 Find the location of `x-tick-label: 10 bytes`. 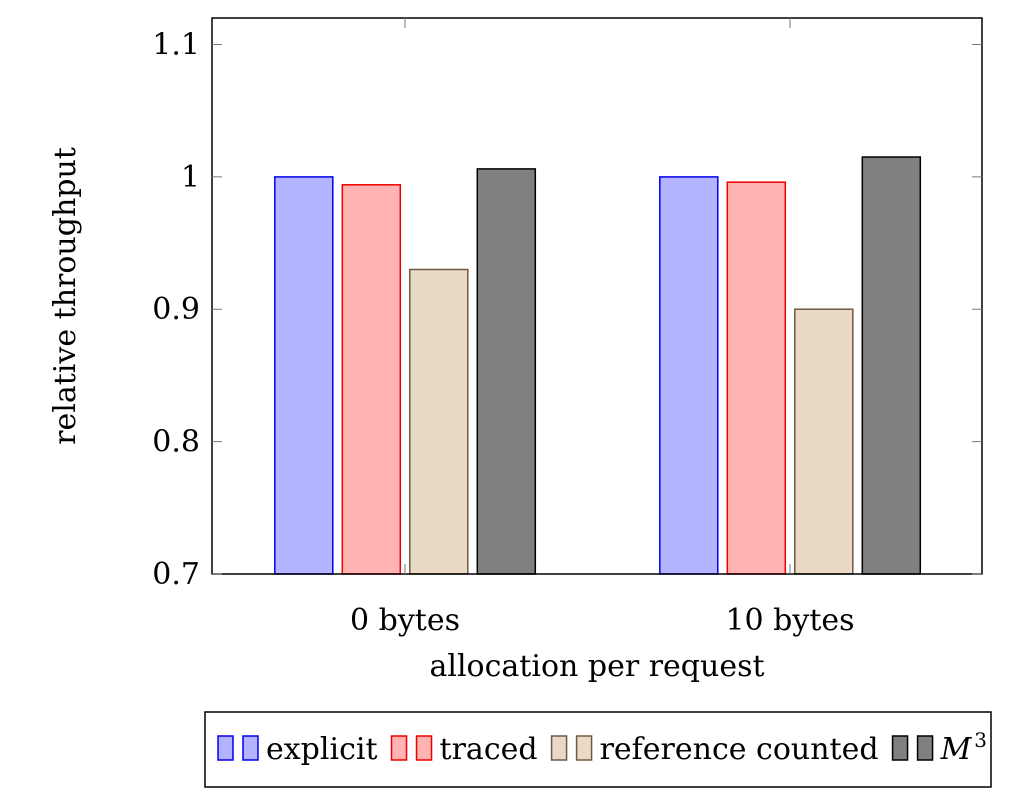

x-tick-label: 10 bytes is located at coordinates (789, 620).